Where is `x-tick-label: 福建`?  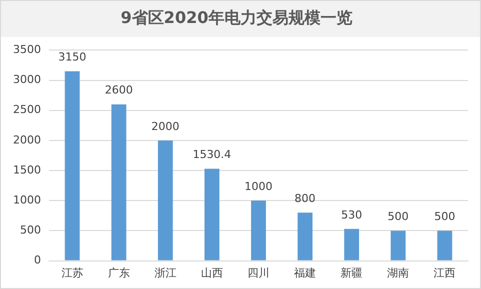
x-tick-label: 福建 is located at coordinates (305, 273).